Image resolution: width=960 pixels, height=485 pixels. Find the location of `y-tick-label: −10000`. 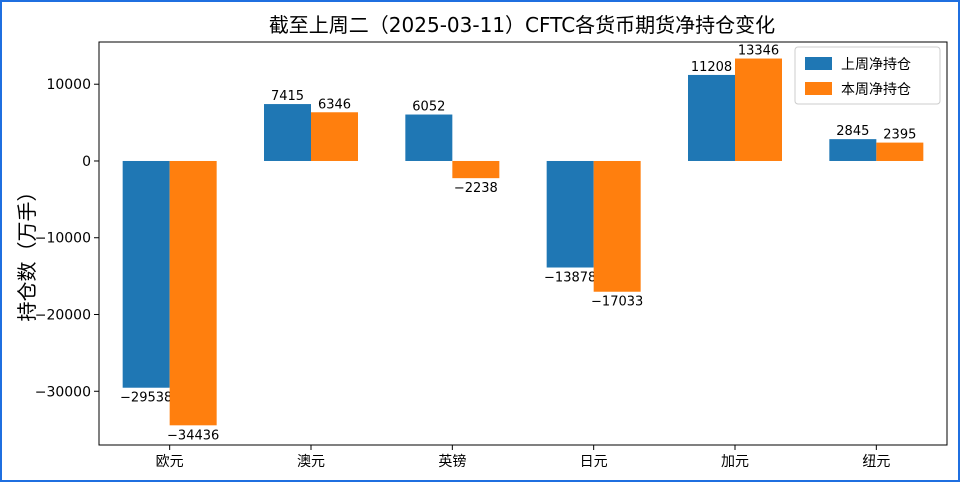

y-tick-label: −10000 is located at coordinates (63, 239).